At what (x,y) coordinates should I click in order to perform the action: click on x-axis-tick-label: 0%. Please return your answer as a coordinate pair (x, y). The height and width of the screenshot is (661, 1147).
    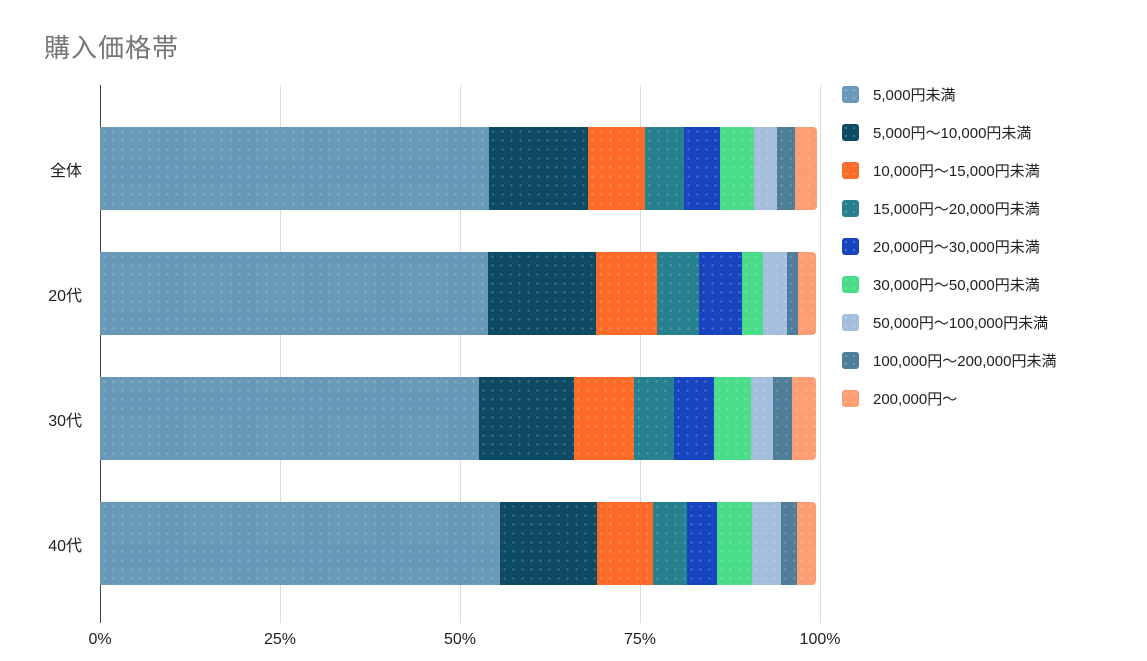
    Looking at the image, I should click on (100, 639).